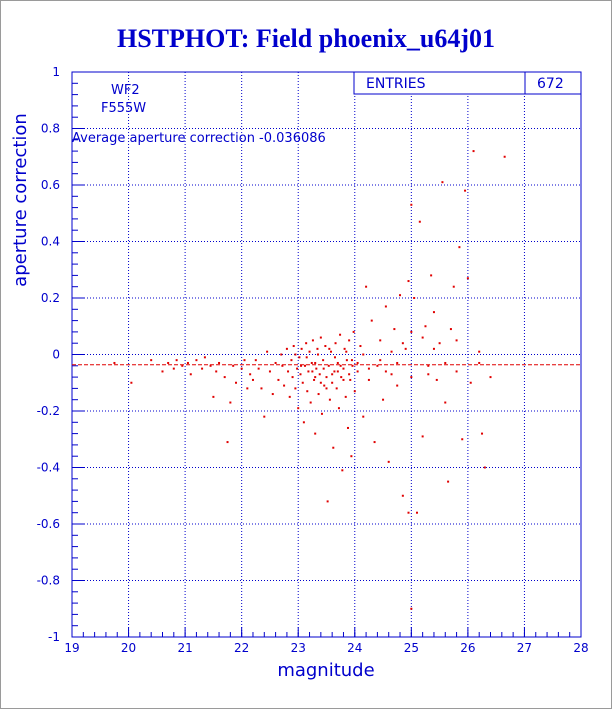 Image resolution: width=612 pixels, height=709 pixels. I want to click on y-tick-label: -0.2, so click(48, 411).